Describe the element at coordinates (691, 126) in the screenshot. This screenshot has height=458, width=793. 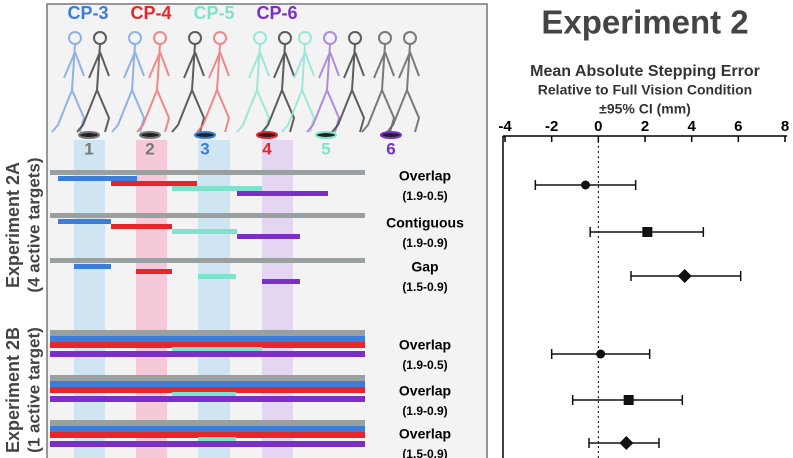
I see `x-tick-label: 4` at that location.